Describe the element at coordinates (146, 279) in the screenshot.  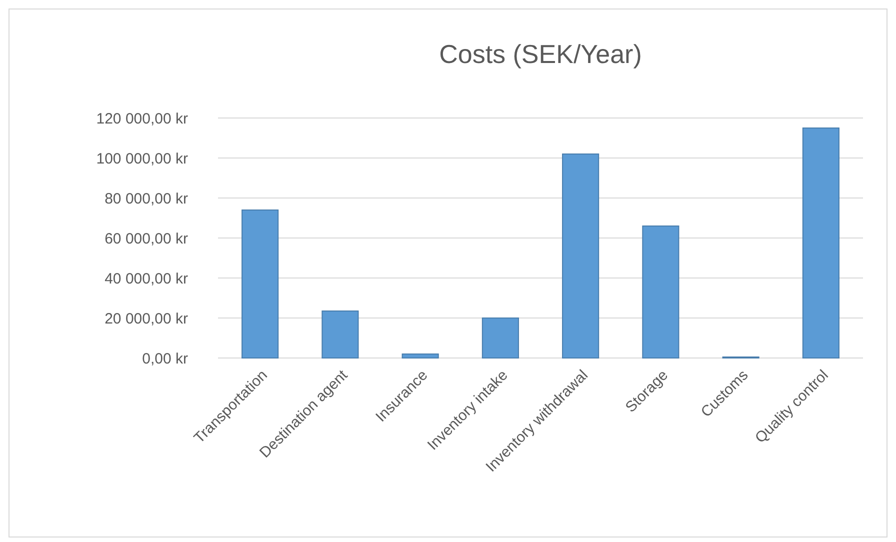
I see `y-tick-label: 40 000,00 kr` at that location.